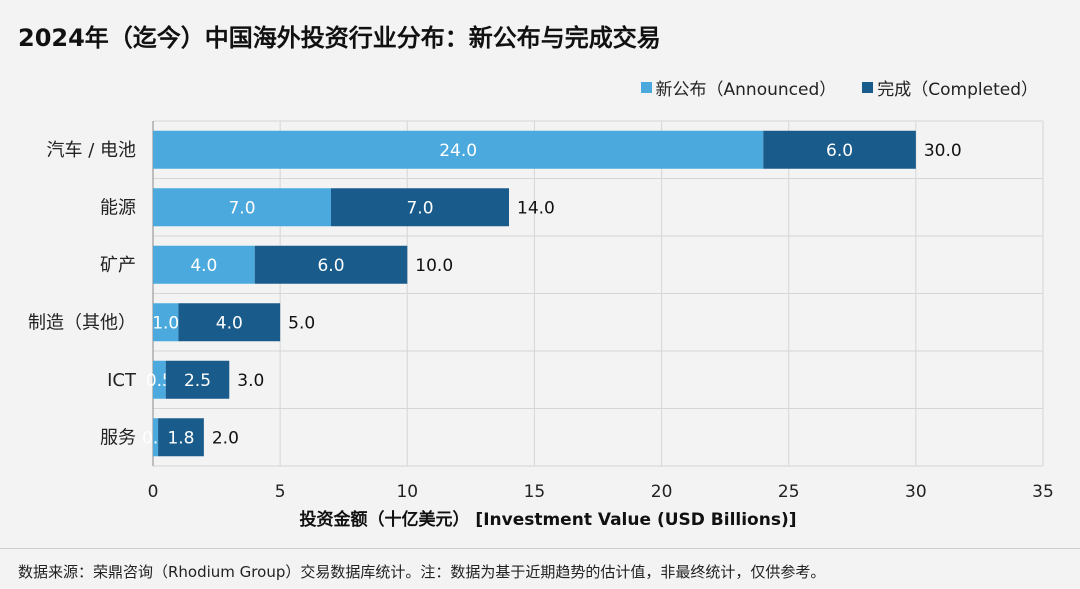 This screenshot has height=589, width=1080. I want to click on category-label: ICT, so click(122, 380).